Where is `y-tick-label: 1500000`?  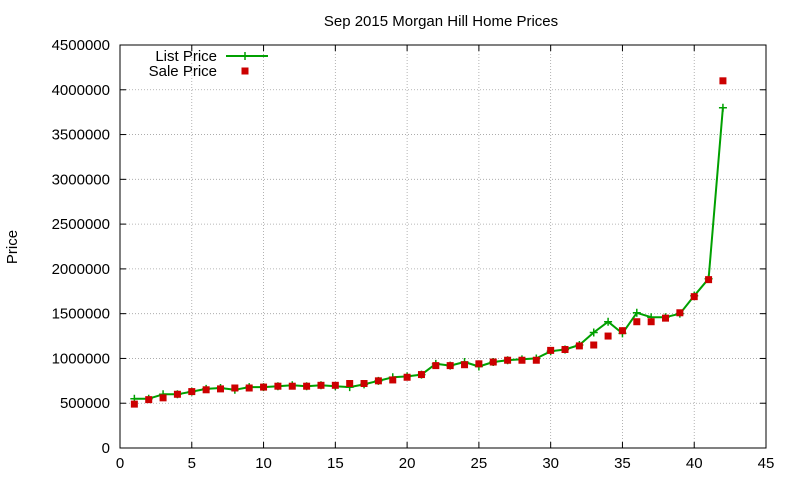
y-tick-label: 1500000 is located at coordinates (81, 314).